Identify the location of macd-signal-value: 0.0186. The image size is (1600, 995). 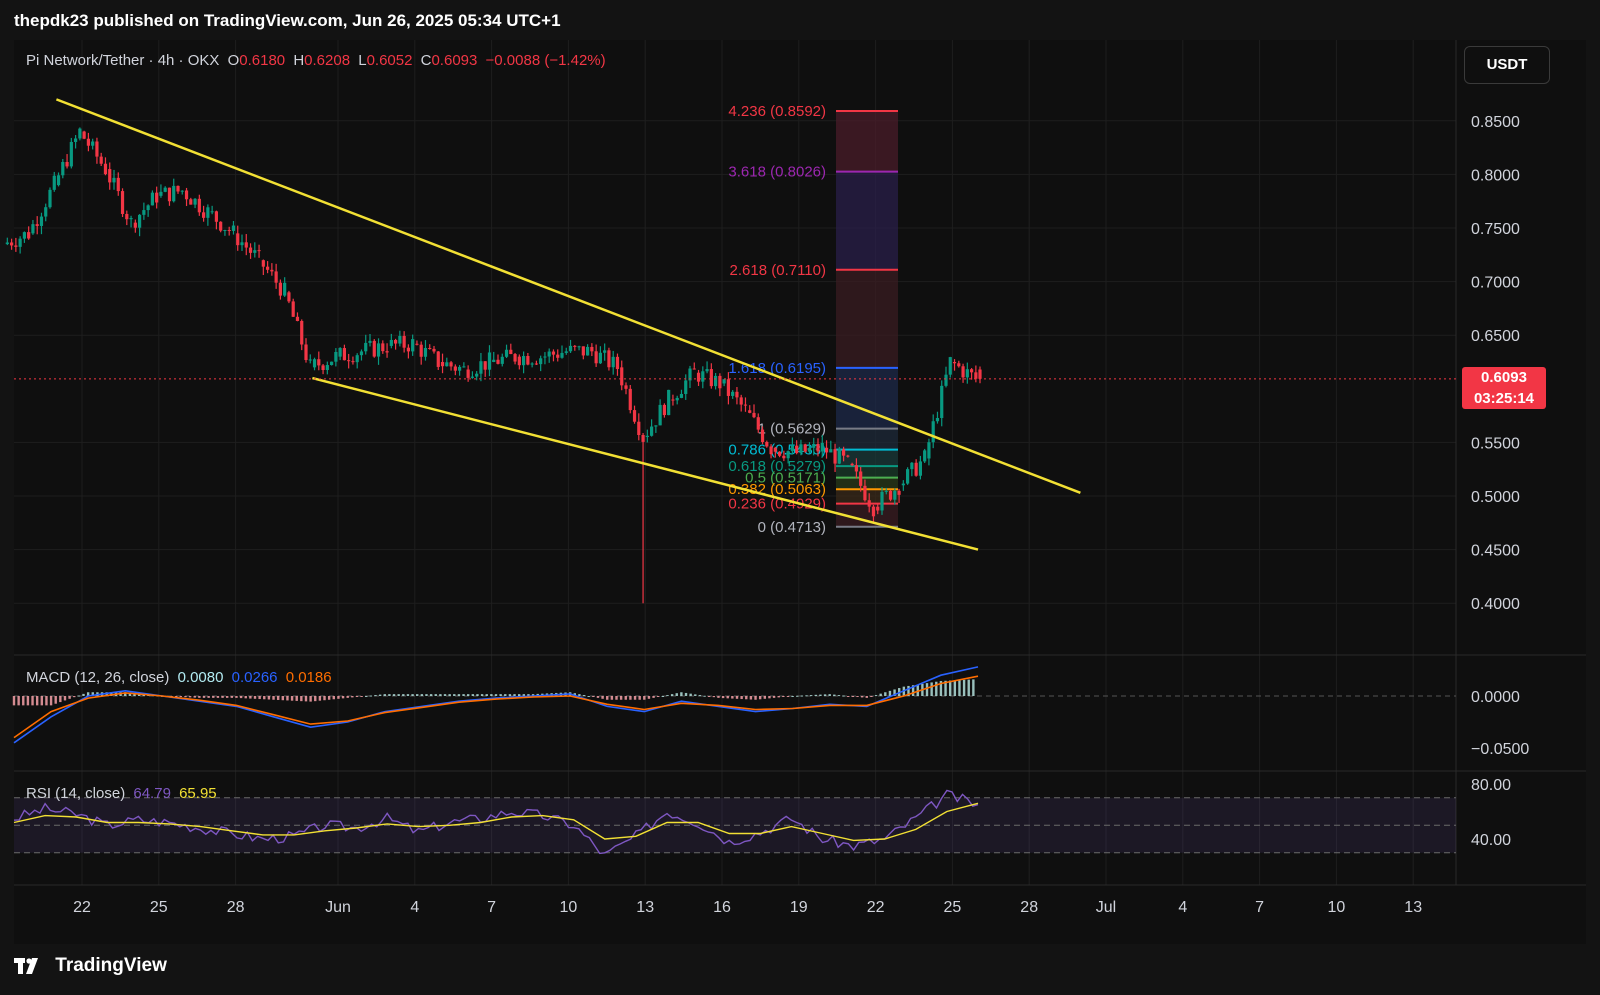
(308, 677).